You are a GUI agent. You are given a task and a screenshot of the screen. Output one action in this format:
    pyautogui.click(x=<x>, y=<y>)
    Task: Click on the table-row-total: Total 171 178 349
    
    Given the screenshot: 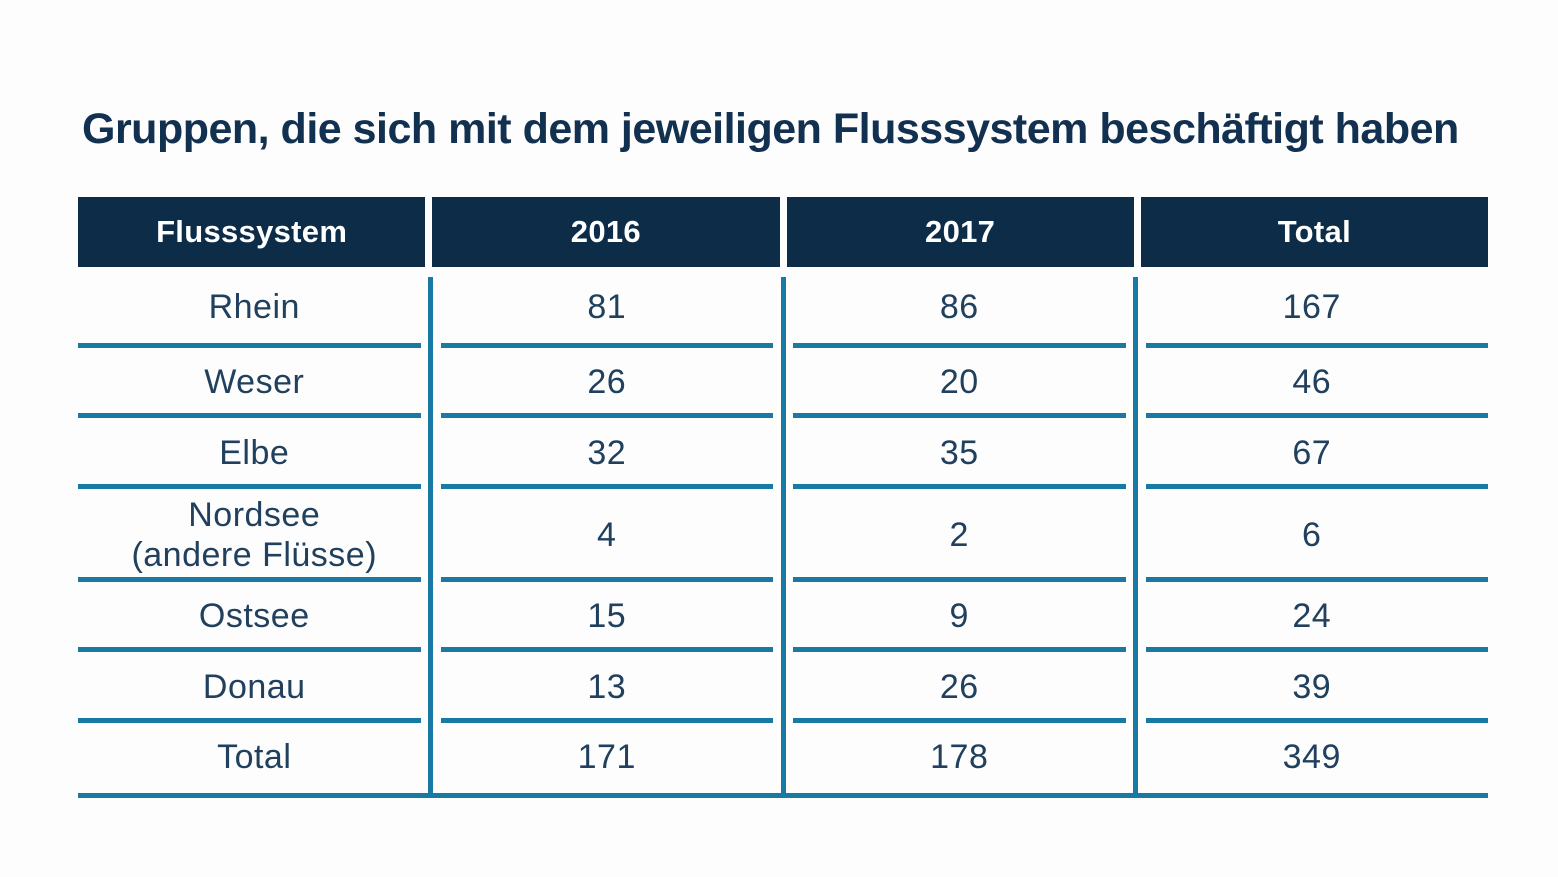 What is the action you would take?
    pyautogui.click(x=783, y=758)
    